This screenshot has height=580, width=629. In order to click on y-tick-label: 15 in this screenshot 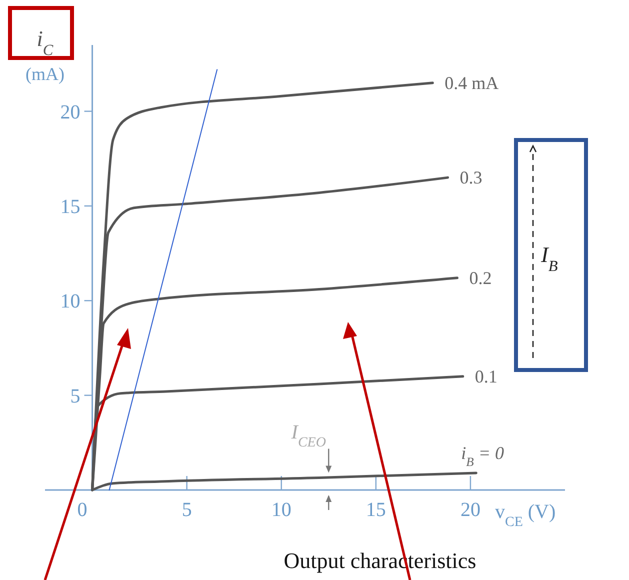, I will do `click(70, 207)`.